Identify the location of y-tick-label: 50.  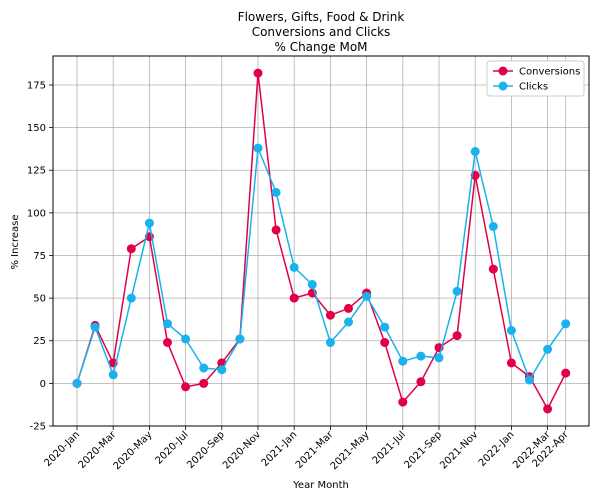
(39, 299).